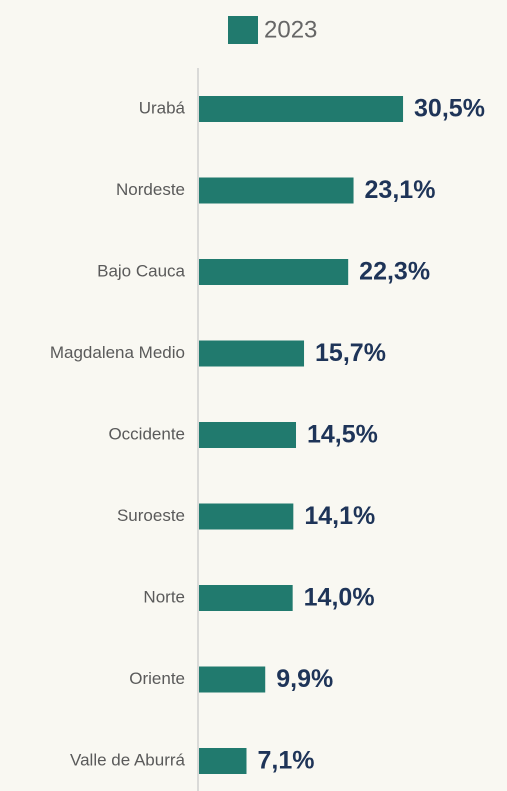 The width and height of the screenshot is (507, 791). What do you see at coordinates (243, 30) in the screenshot?
I see `legend-swatch` at bounding box center [243, 30].